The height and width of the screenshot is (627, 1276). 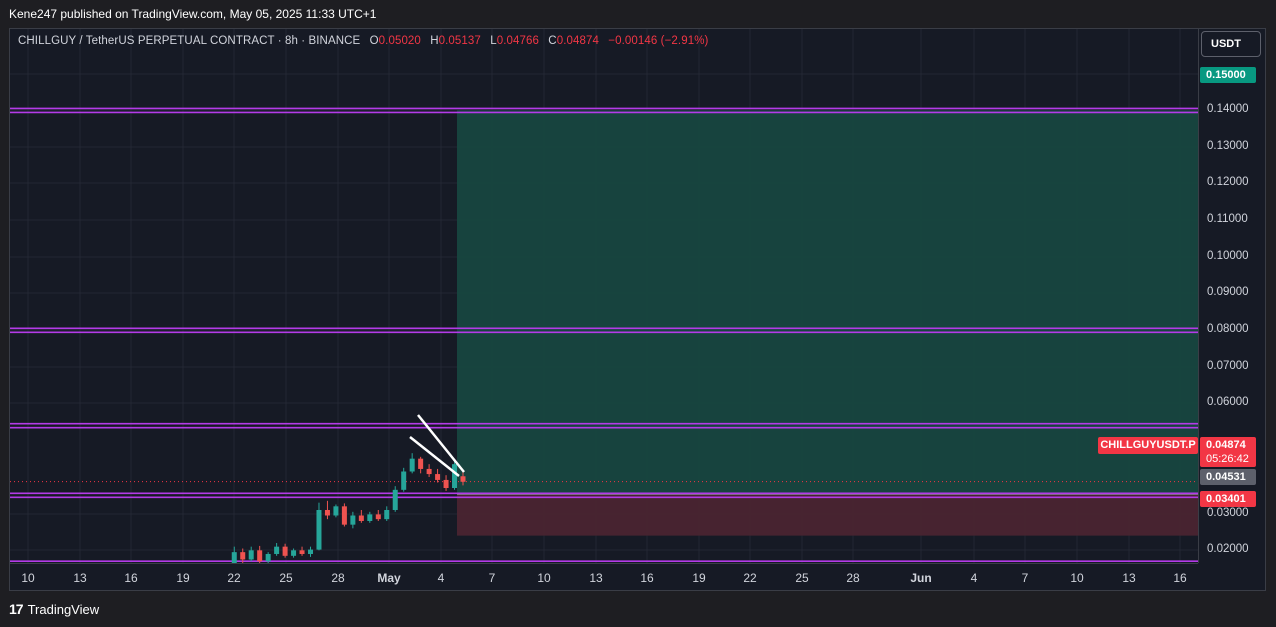 What do you see at coordinates (493, 41) in the screenshot?
I see `low-key: L` at bounding box center [493, 41].